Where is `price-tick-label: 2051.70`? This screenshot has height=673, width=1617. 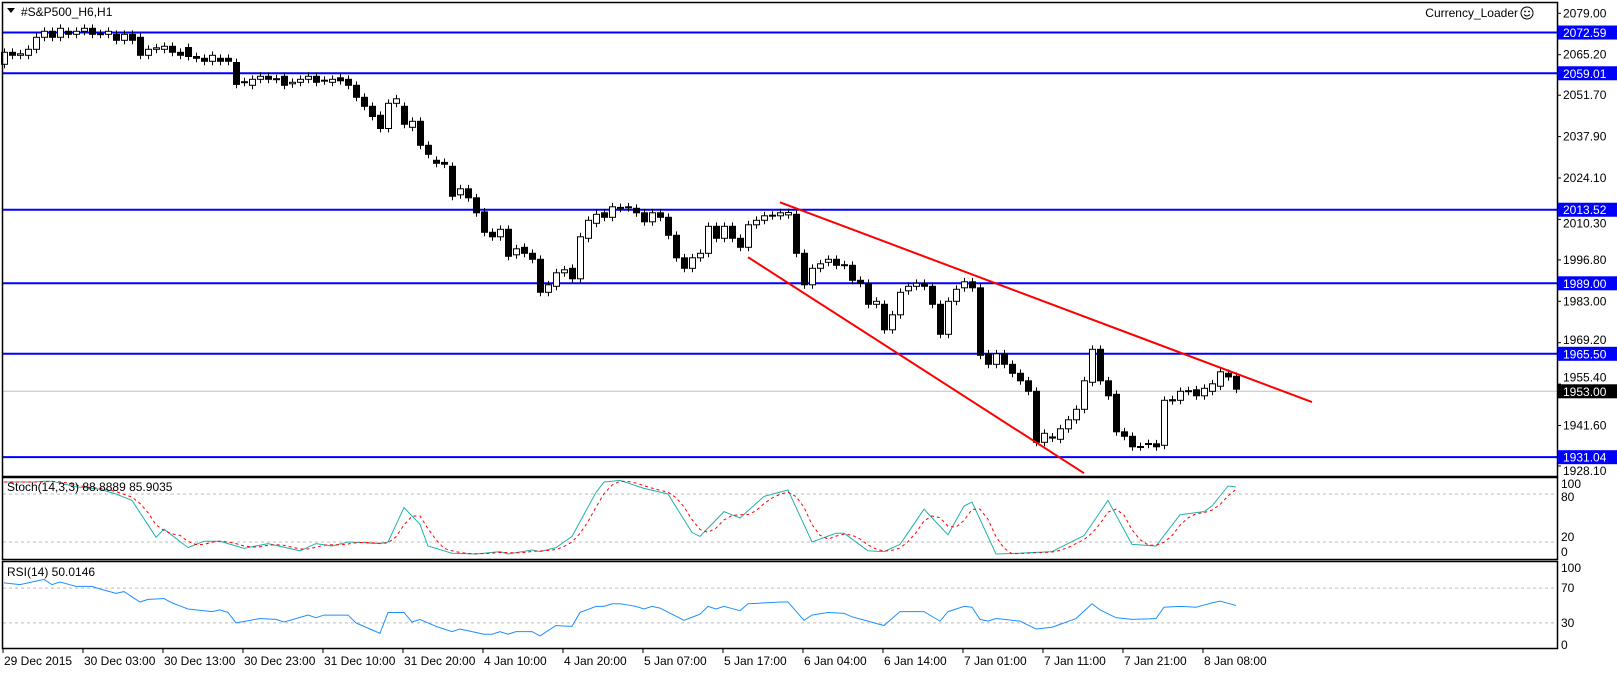 price-tick-label: 2051.70 is located at coordinates (1585, 95).